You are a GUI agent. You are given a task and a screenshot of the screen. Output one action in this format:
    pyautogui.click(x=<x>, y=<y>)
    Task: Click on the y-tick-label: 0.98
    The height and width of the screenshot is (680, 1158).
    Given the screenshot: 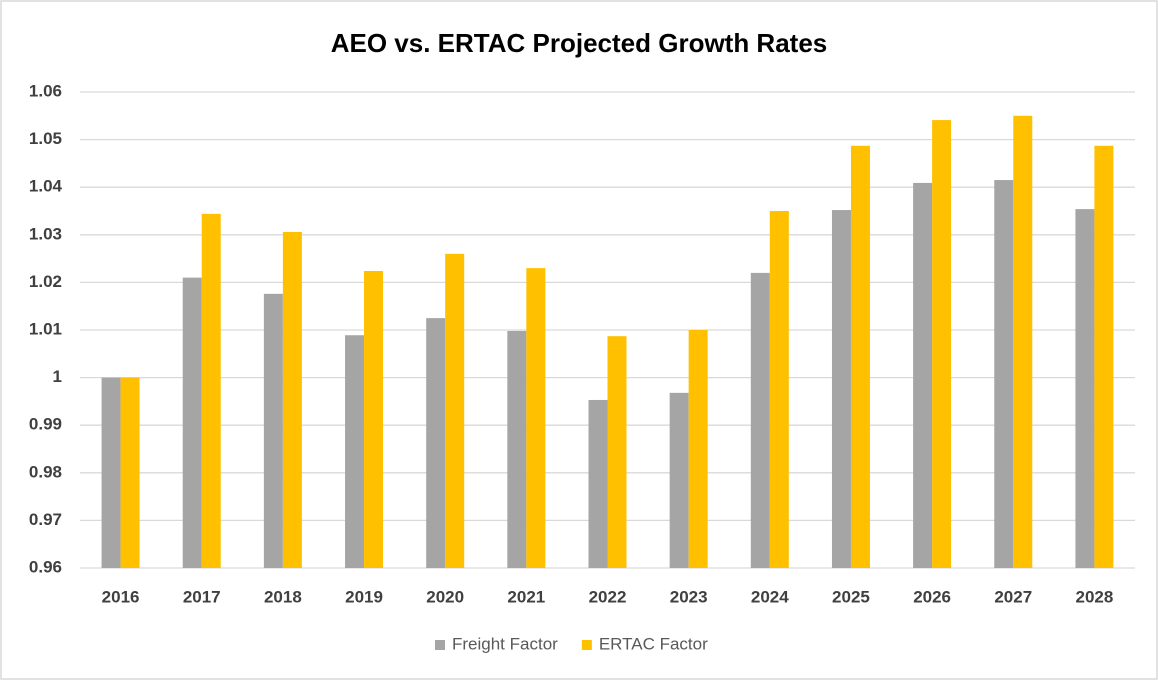 What is the action you would take?
    pyautogui.click(x=45, y=471)
    